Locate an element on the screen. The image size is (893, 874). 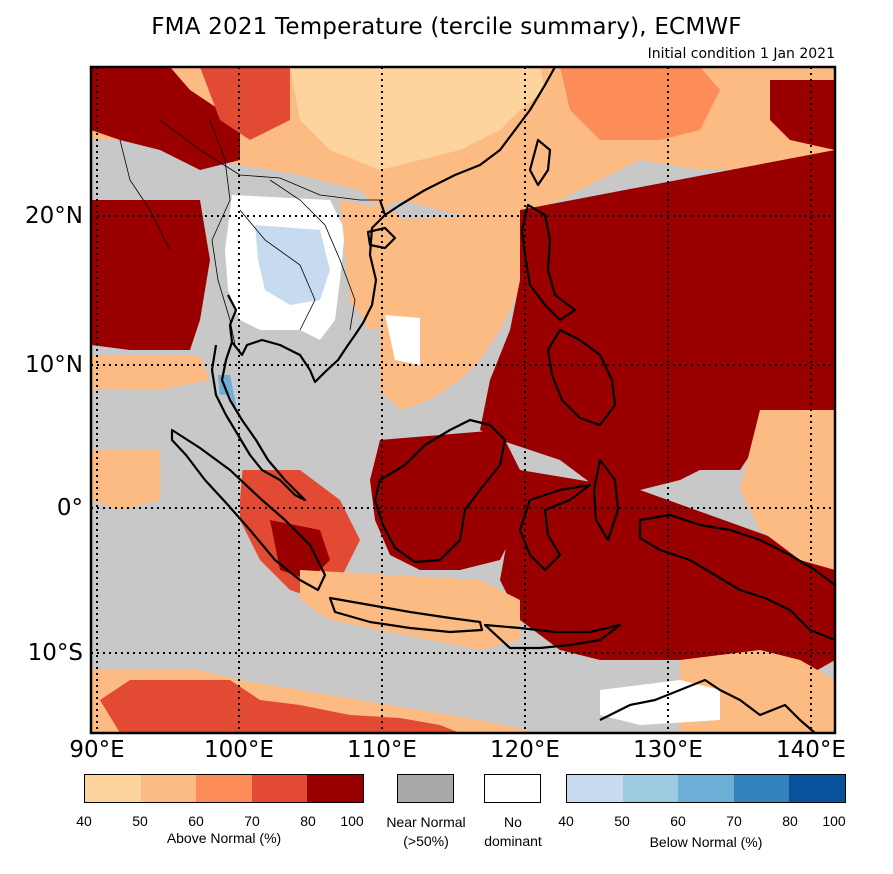
legend-near-normal-swatch is located at coordinates (425, 788).